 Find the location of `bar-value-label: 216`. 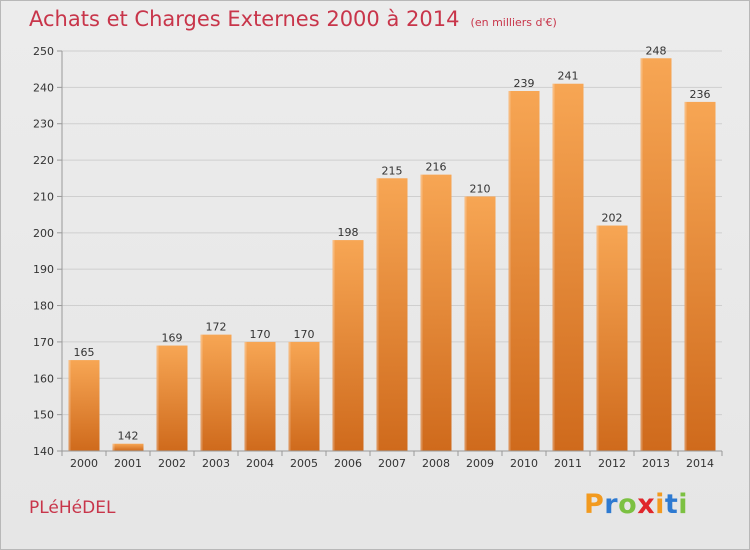

bar-value-label: 216 is located at coordinates (436, 167).